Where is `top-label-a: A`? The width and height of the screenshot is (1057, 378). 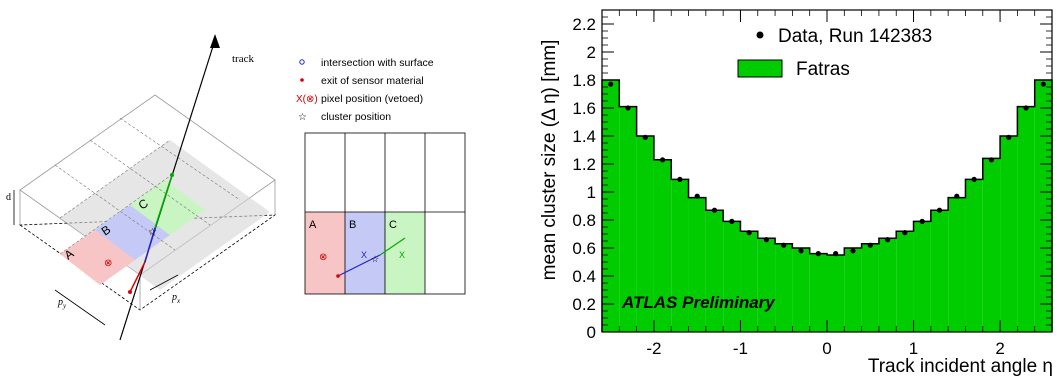 top-label-a: A is located at coordinates (313, 225).